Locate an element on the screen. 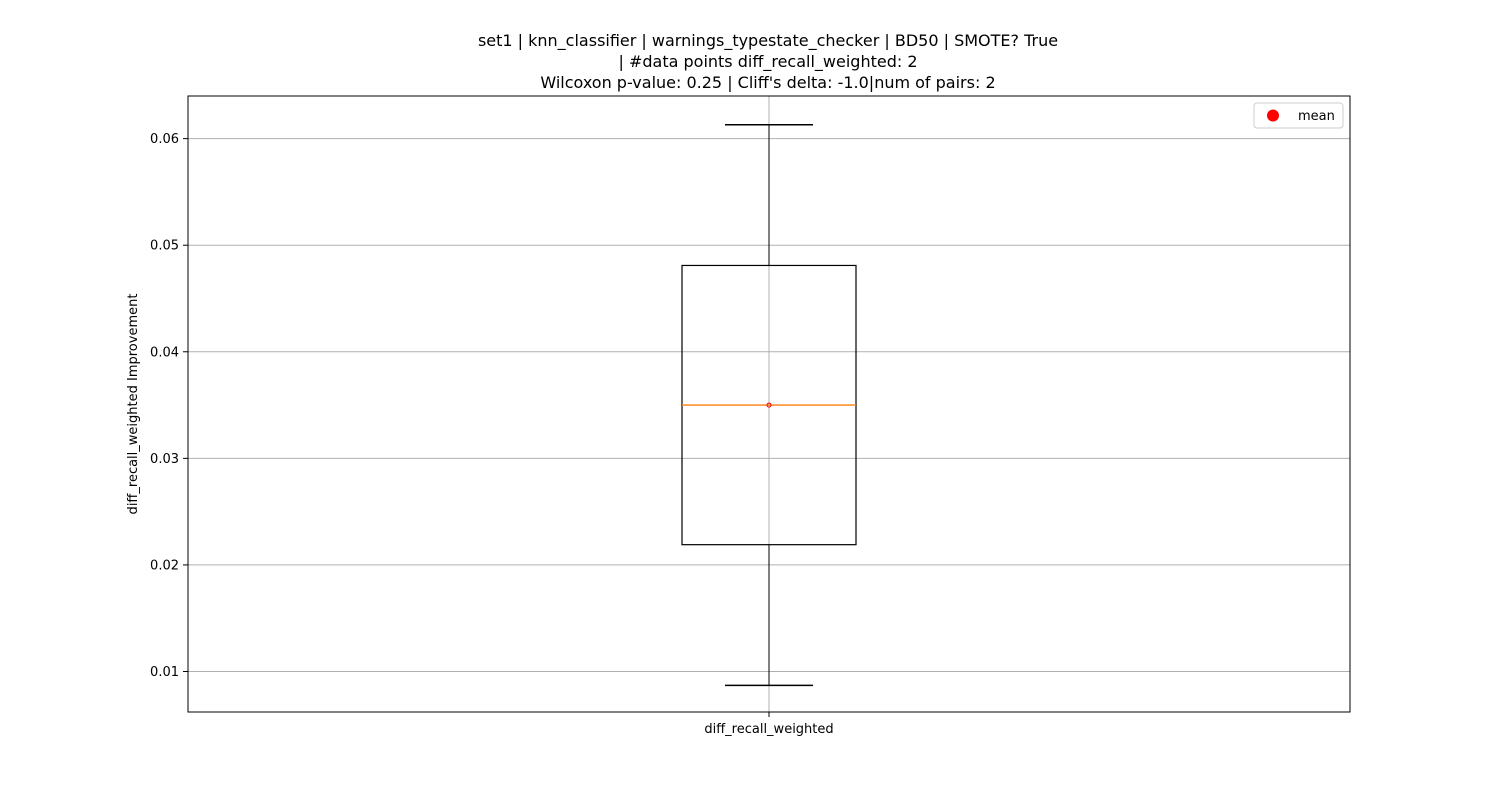  x-axis: diff_recall_weighted is located at coordinates (769, 724).